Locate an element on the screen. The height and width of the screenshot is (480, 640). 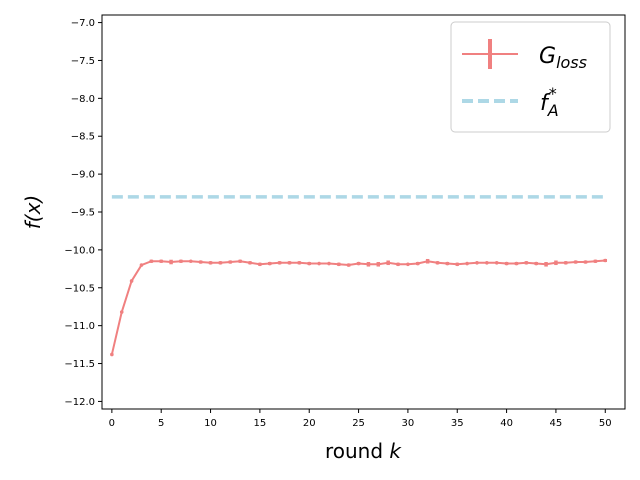
x-axis-label-var: k is located at coordinates (395, 451).